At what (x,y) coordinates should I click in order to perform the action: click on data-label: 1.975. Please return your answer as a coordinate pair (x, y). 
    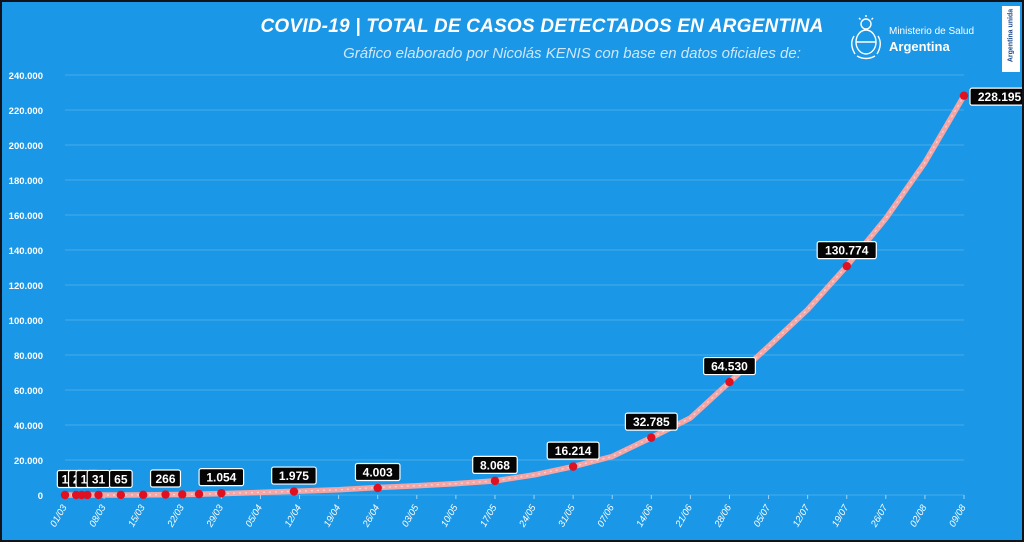
    Looking at the image, I should click on (294, 475).